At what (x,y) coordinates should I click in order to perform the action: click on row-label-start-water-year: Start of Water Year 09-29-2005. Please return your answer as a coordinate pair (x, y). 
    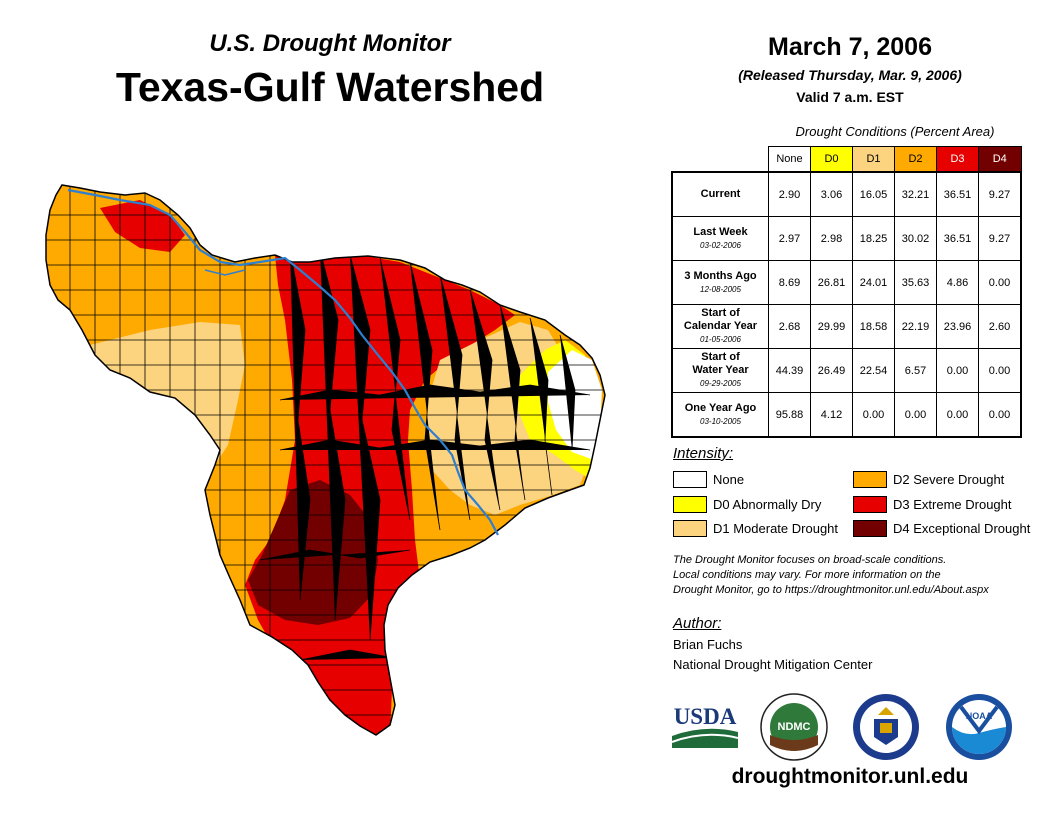
    Looking at the image, I should click on (720, 370).